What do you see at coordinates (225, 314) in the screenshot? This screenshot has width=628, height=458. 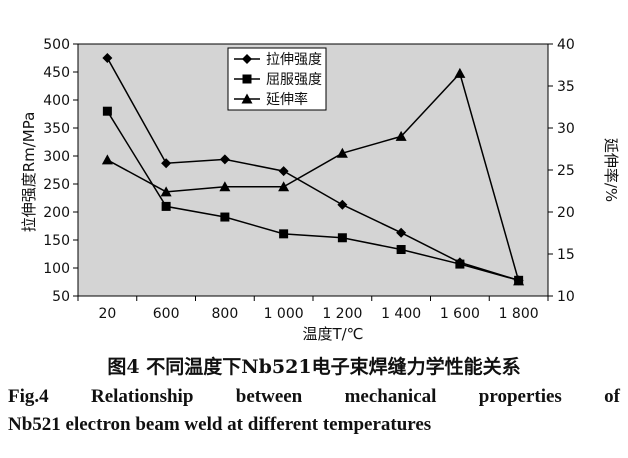 I see `x-tick-label: 800` at bounding box center [225, 314].